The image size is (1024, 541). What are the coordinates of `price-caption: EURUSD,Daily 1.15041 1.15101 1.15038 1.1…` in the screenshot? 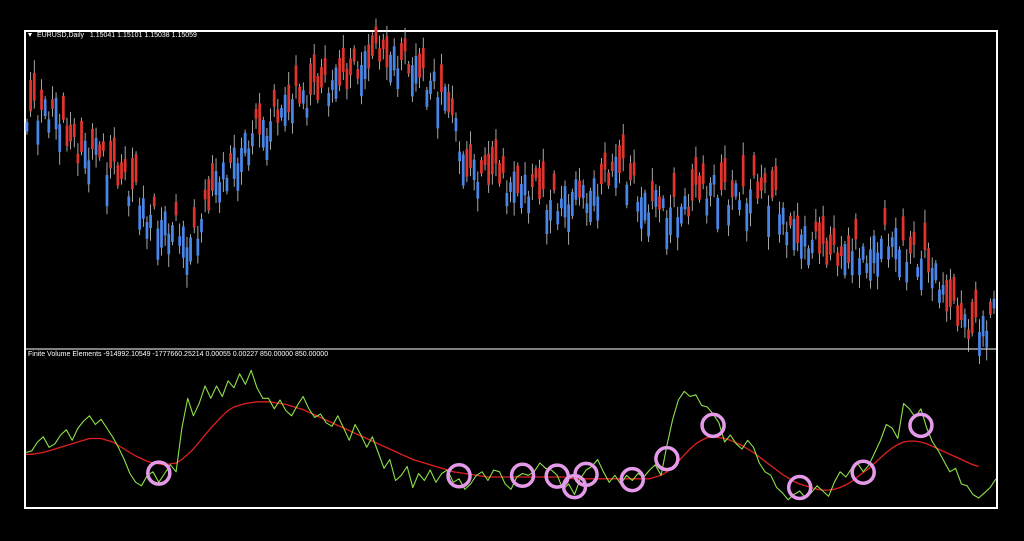 It's located at (112, 36).